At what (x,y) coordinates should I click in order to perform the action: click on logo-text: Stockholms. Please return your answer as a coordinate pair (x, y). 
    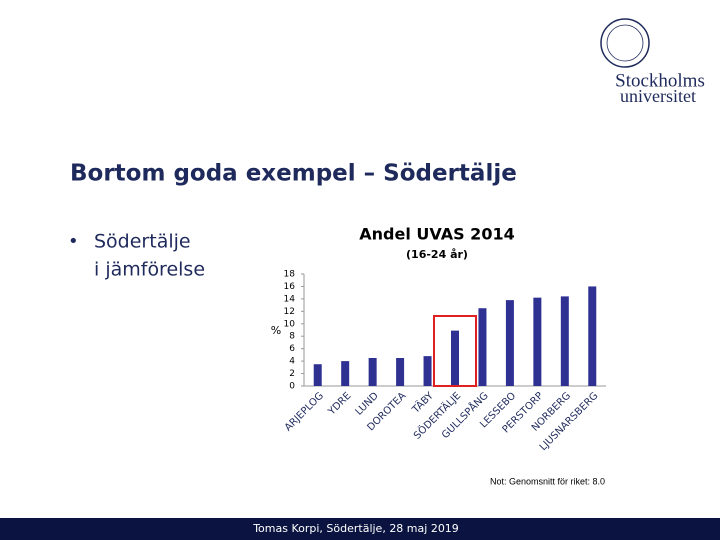
    Looking at the image, I should click on (660, 80).